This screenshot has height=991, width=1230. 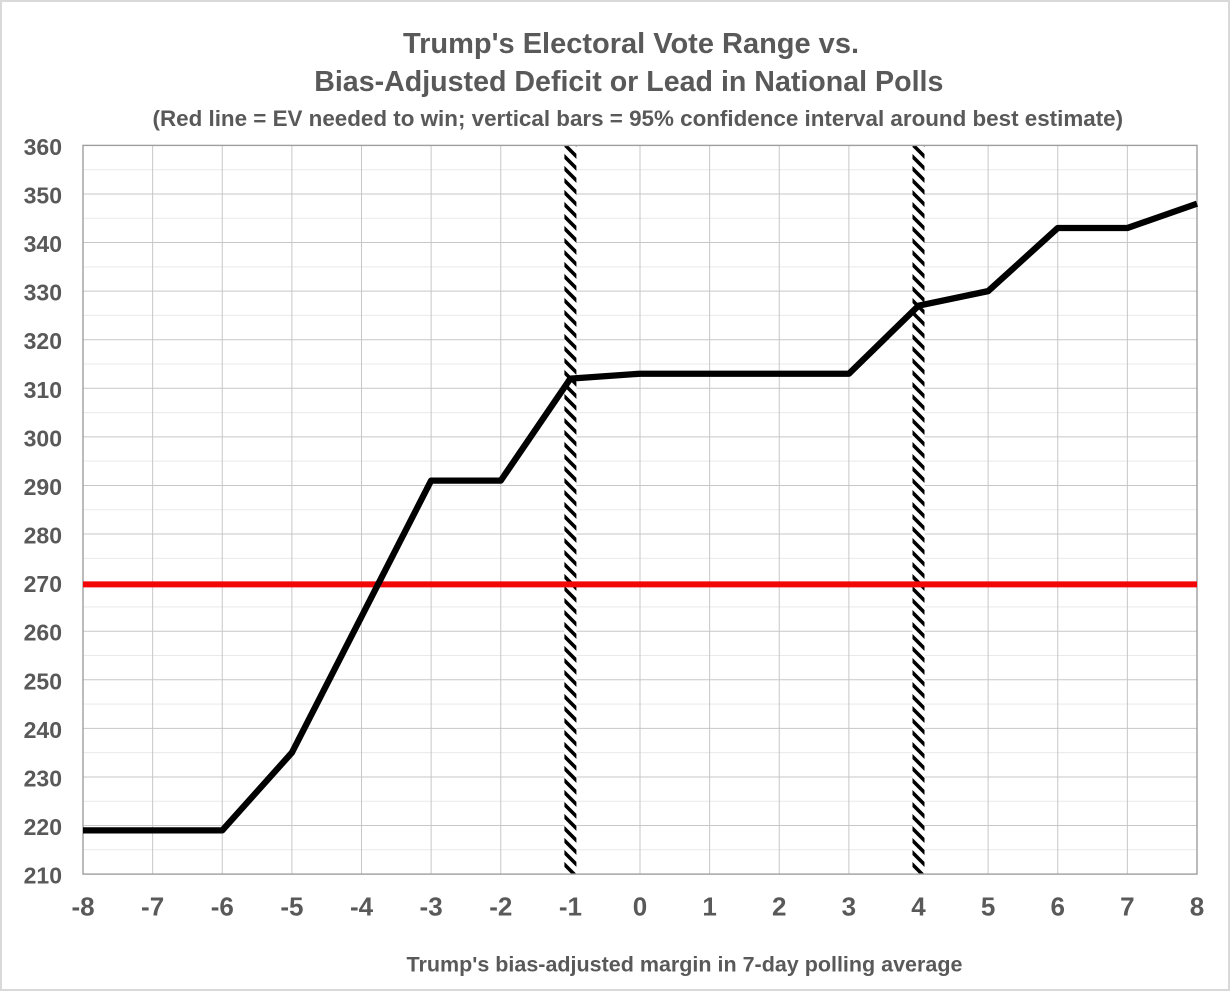 I want to click on svg-text: -1, so click(x=570, y=907).